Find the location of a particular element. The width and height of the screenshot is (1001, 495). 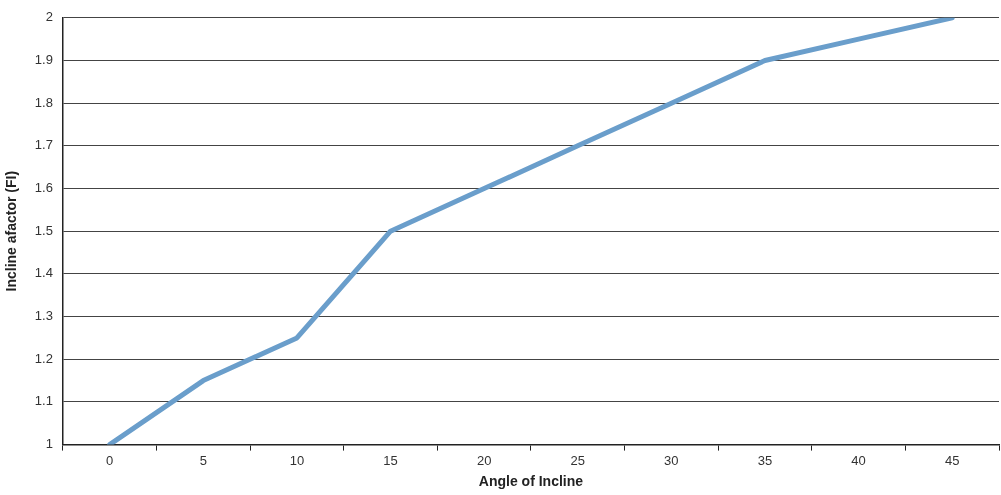

y-tick-label: 1.6 is located at coordinates (43, 188).